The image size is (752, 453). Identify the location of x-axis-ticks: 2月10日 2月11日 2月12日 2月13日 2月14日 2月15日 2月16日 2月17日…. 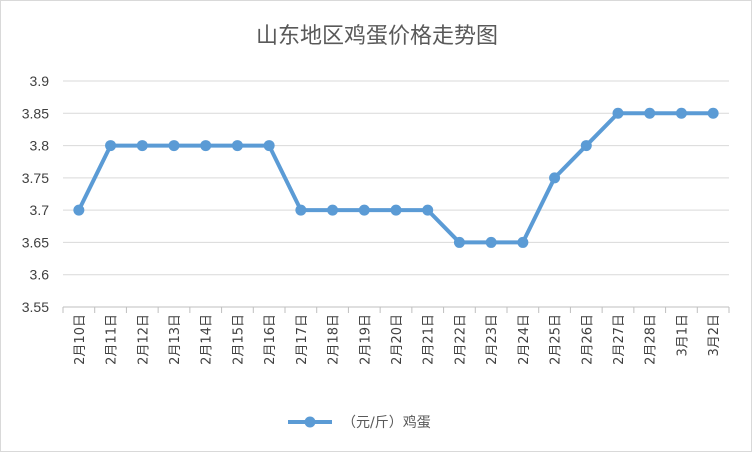
(397, 339).